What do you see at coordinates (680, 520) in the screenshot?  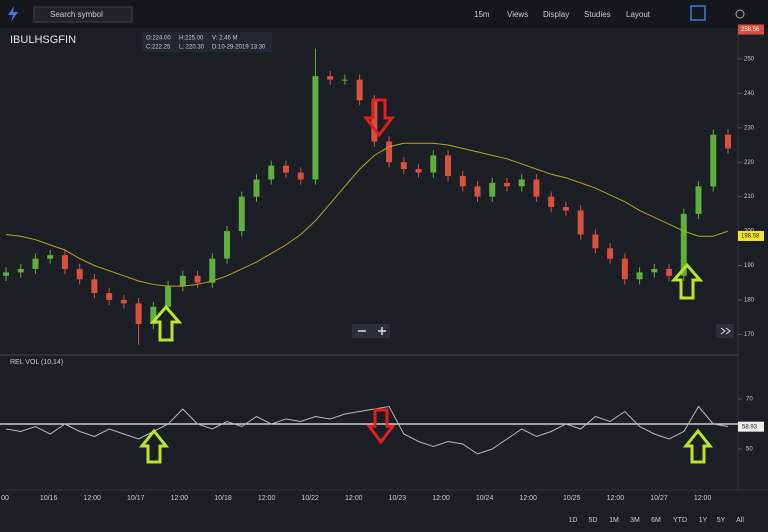 I see `range-button: YTD` at bounding box center [680, 520].